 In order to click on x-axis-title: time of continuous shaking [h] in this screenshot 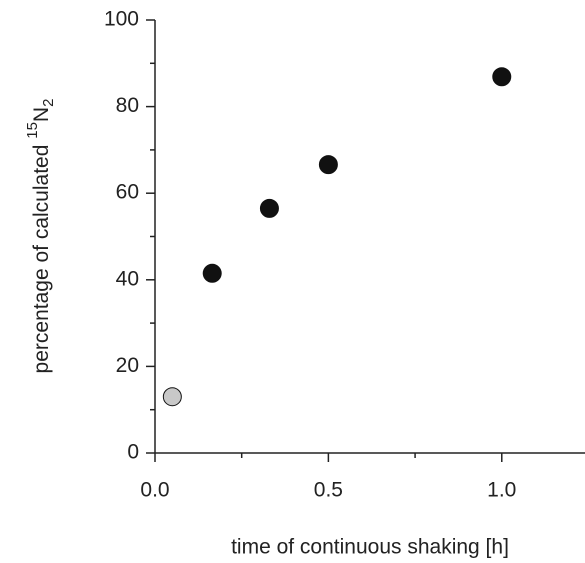, I will do `click(370, 547)`.